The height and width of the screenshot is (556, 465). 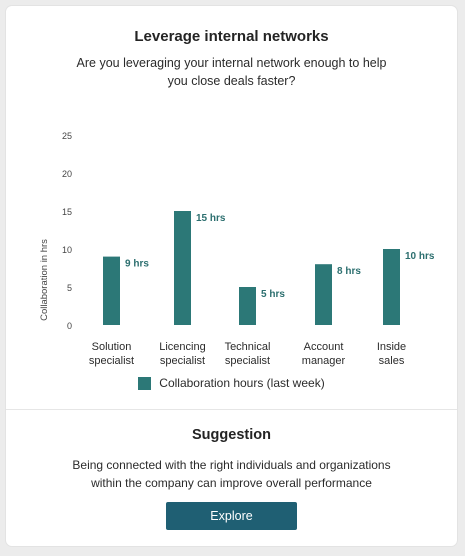 What do you see at coordinates (69, 326) in the screenshot?
I see `y-tick-label: 0` at bounding box center [69, 326].